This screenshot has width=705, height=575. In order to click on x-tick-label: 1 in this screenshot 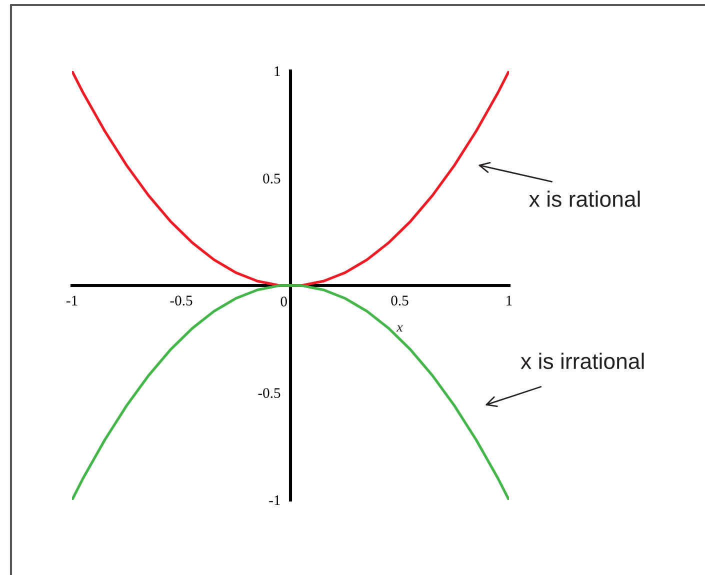, I will do `click(509, 301)`.